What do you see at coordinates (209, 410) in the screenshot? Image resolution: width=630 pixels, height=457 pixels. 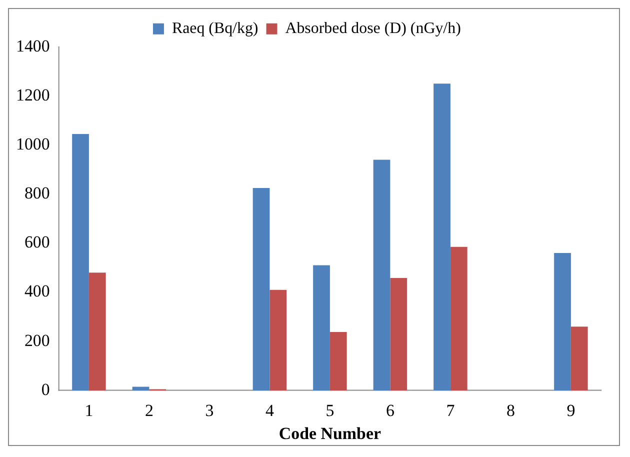 I see `x-tick-label: 3` at bounding box center [209, 410].